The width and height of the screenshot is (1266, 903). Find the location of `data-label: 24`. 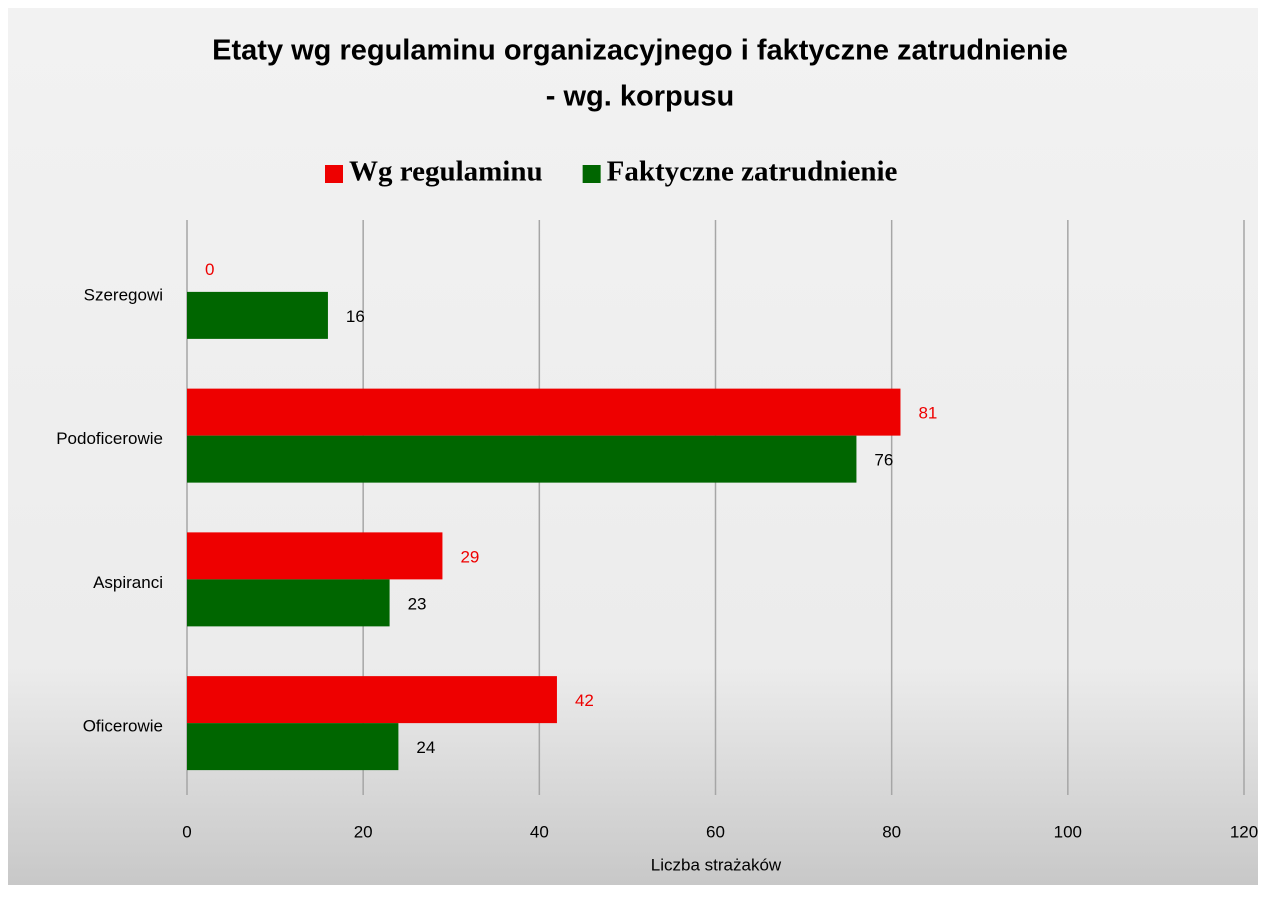

data-label: 24 is located at coordinates (425, 747).